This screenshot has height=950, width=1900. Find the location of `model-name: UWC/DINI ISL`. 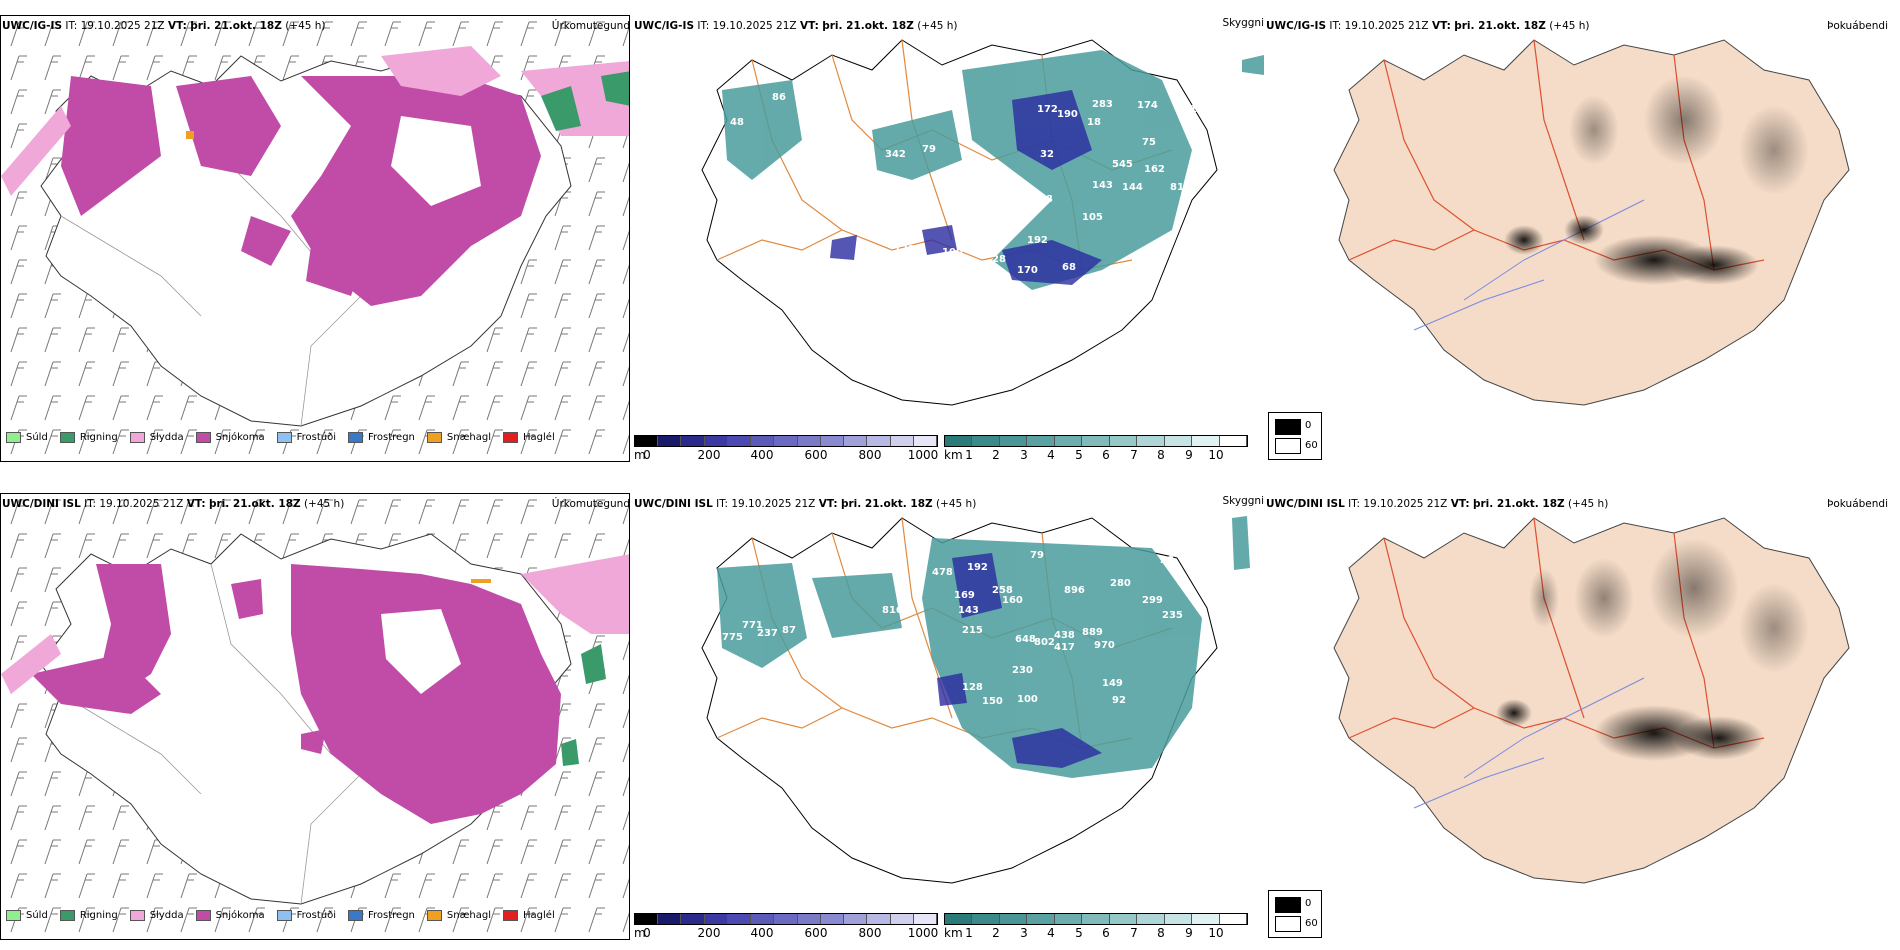

model-name: UWC/DINI ISL is located at coordinates (1305, 504).